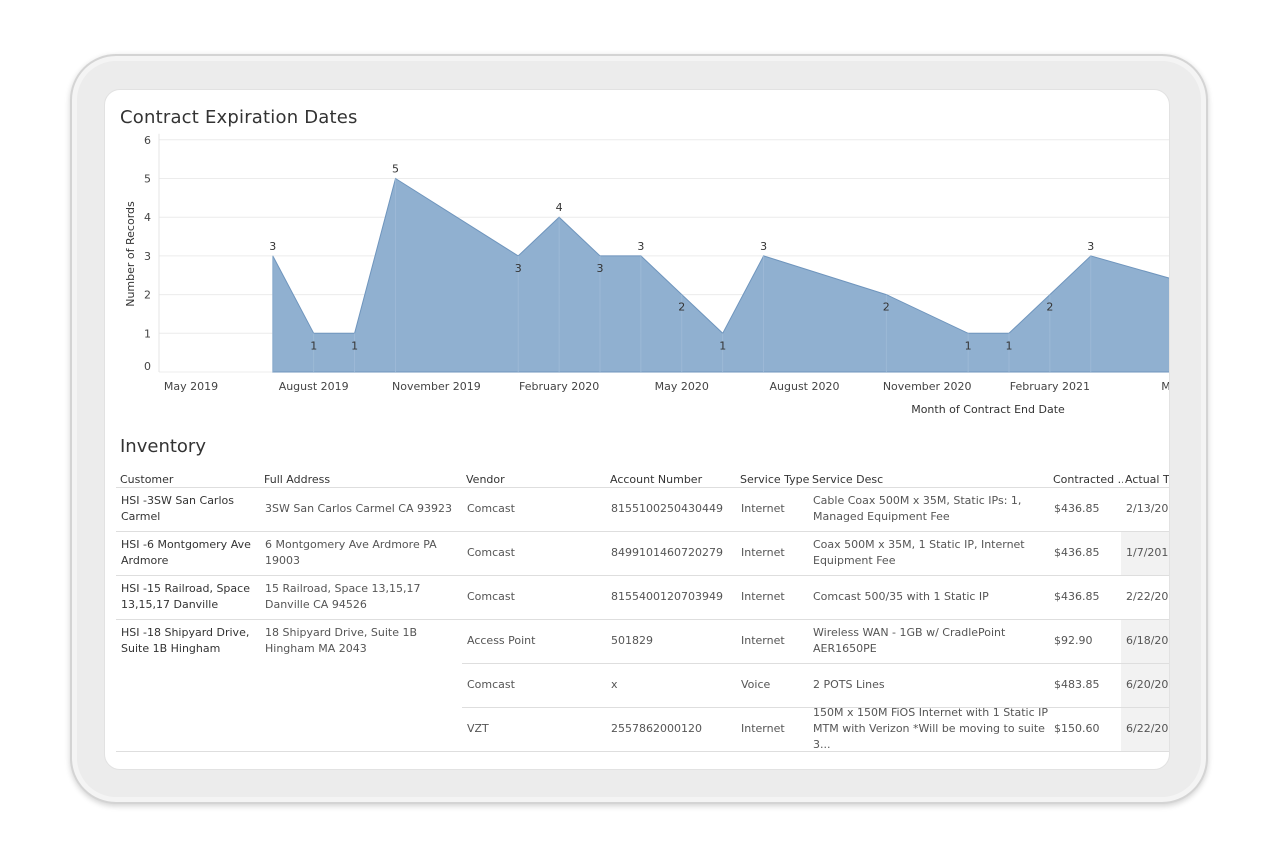 This screenshot has height=853, width=1280. Describe the element at coordinates (1089, 641) in the screenshot. I see `cell-contracted: $92.90` at that location.